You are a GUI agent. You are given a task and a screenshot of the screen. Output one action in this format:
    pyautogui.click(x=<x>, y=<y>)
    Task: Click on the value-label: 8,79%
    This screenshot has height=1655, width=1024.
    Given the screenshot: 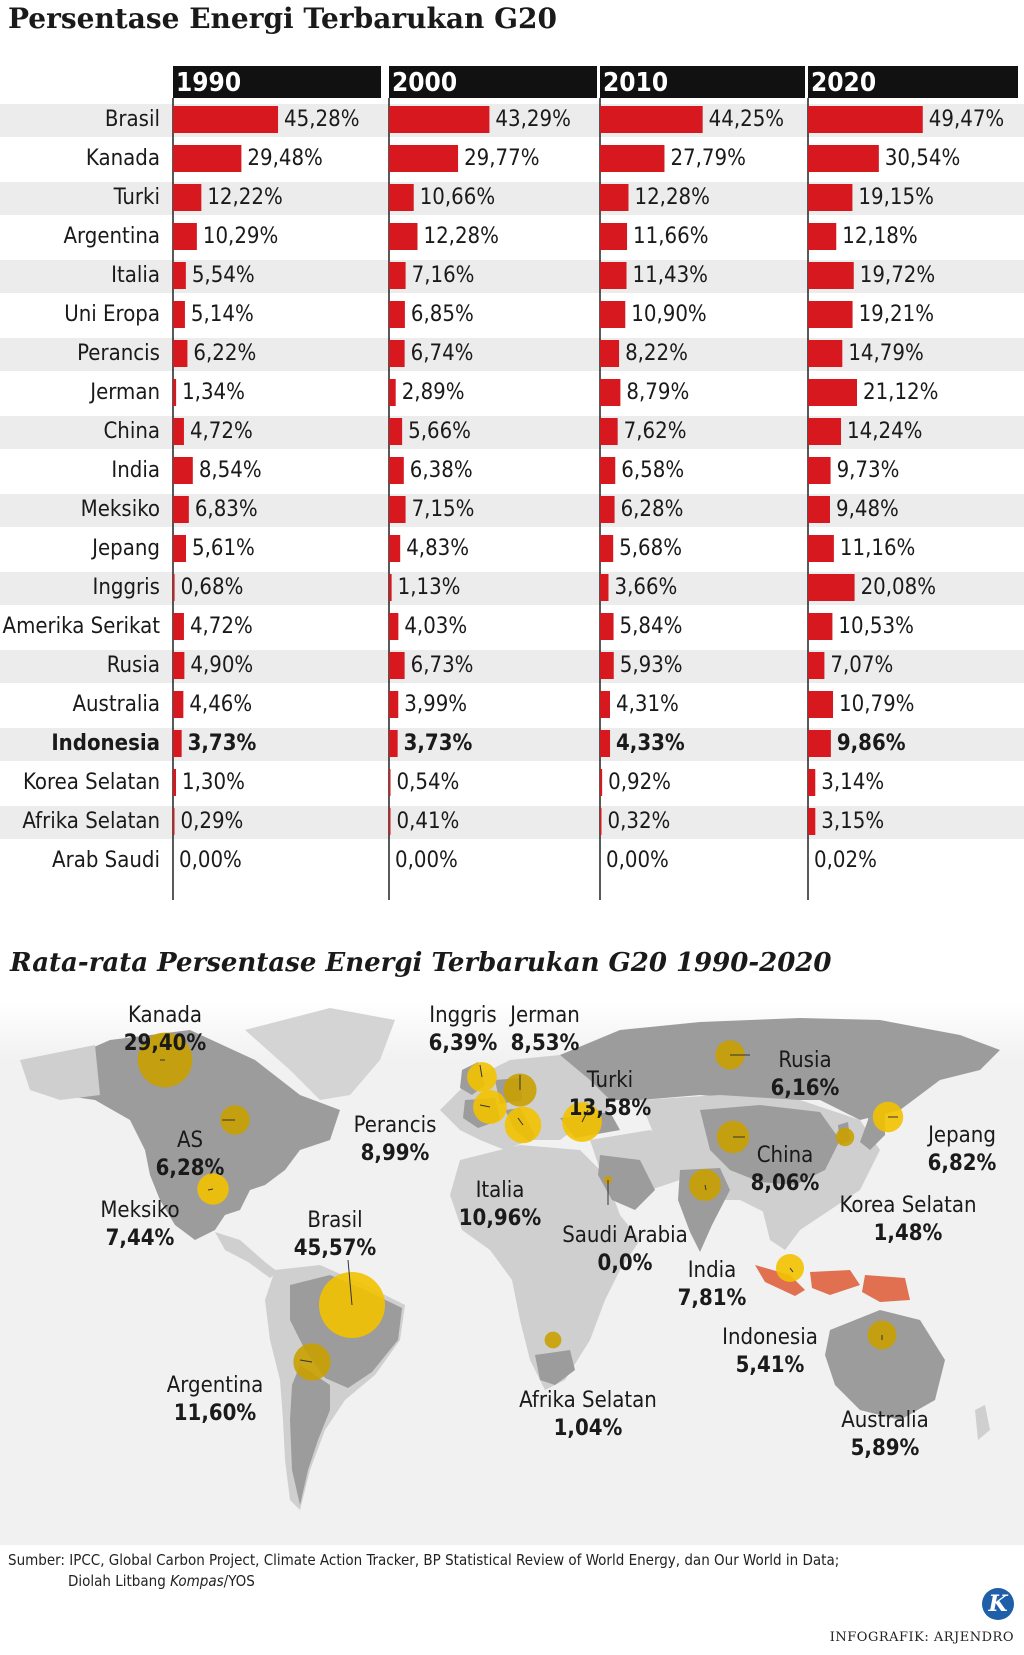 What is the action you would take?
    pyautogui.click(x=657, y=392)
    